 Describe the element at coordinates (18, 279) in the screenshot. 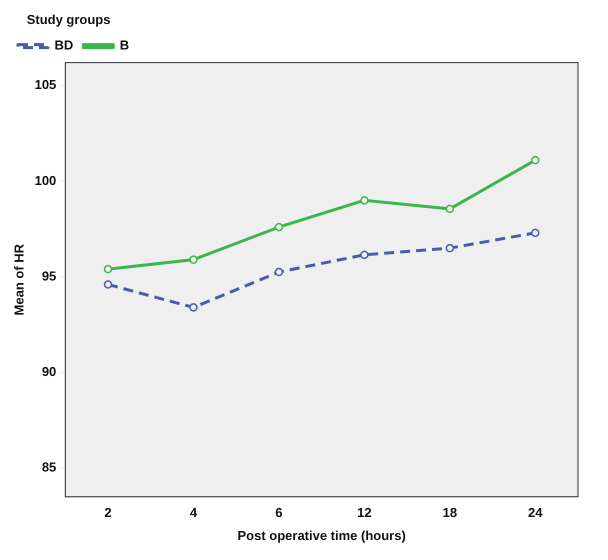

I see `y-axis-title: Mean of HR` at that location.